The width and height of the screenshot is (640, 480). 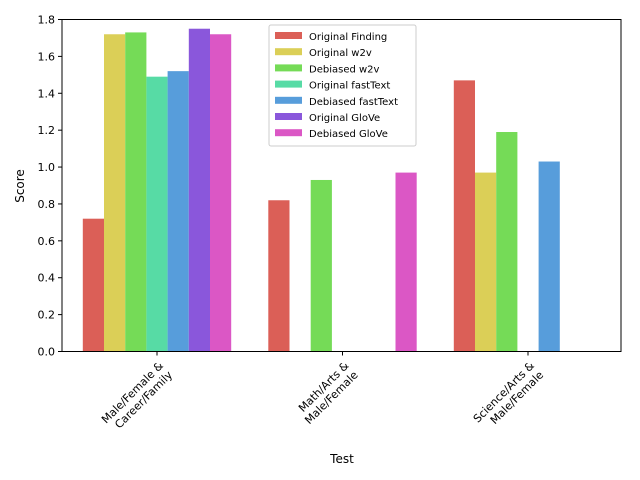 What do you see at coordinates (47, 241) in the screenshot?
I see `y-tick-label: 0.6` at bounding box center [47, 241].